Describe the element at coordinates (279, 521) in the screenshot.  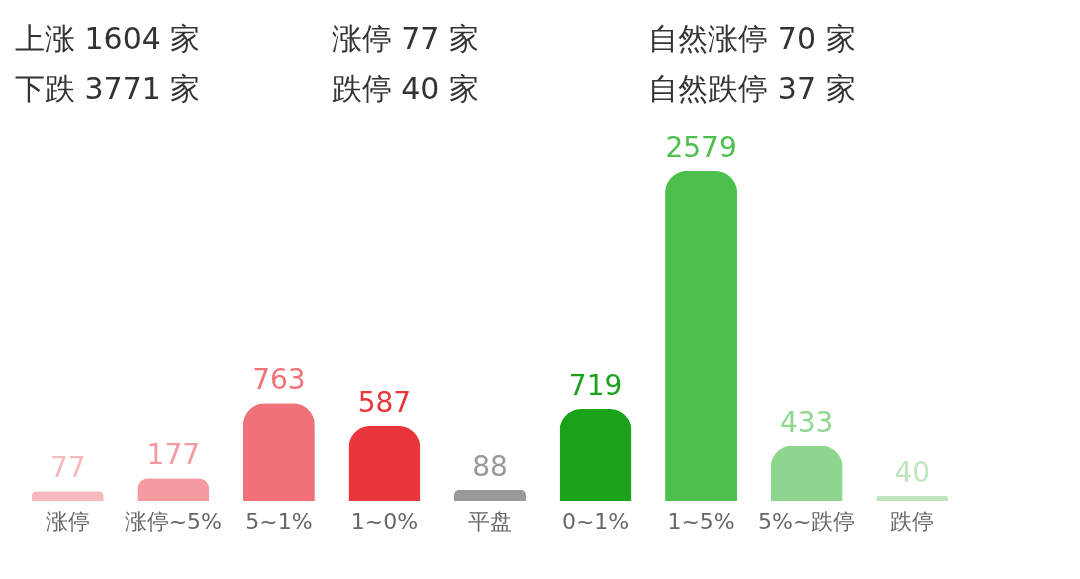
I see `x-tick-label: 5~1%` at that location.